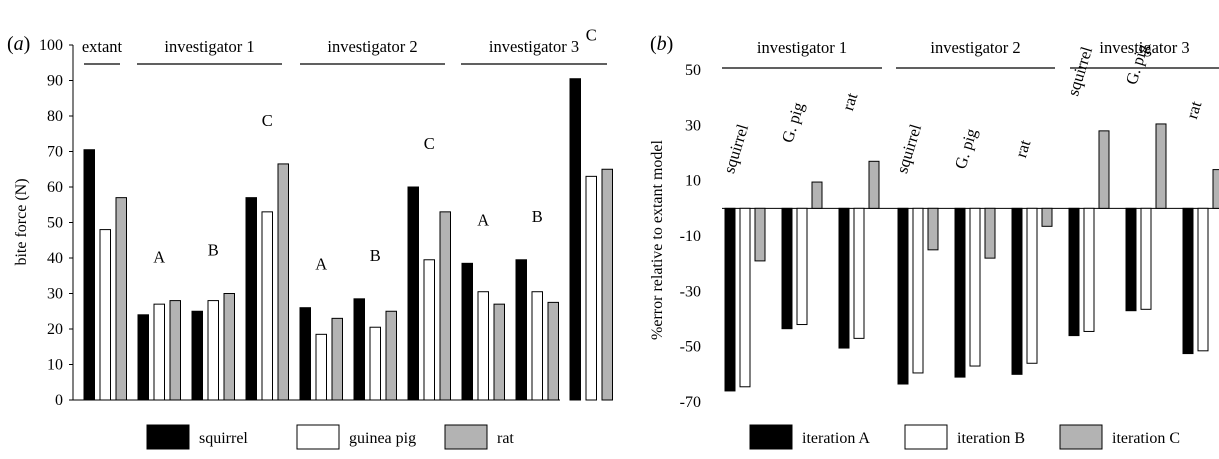 This screenshot has height=459, width=1219. What do you see at coordinates (693, 181) in the screenshot?
I see `panel-b-y-tick-label: 10` at bounding box center [693, 181].